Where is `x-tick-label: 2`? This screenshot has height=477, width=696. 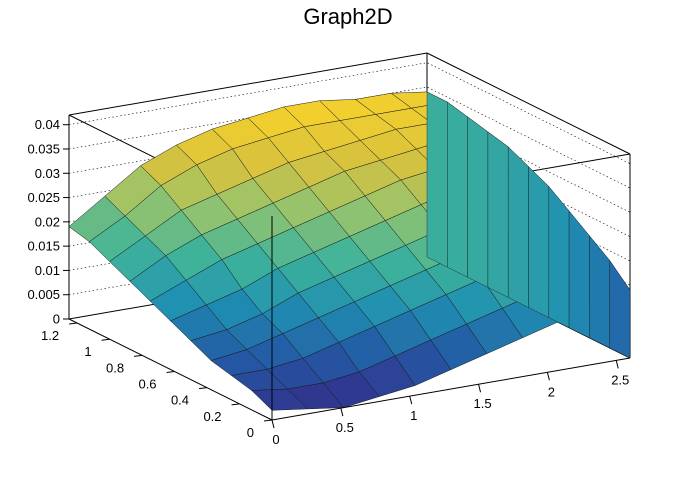
x-tick-label: 2 is located at coordinates (551, 391).